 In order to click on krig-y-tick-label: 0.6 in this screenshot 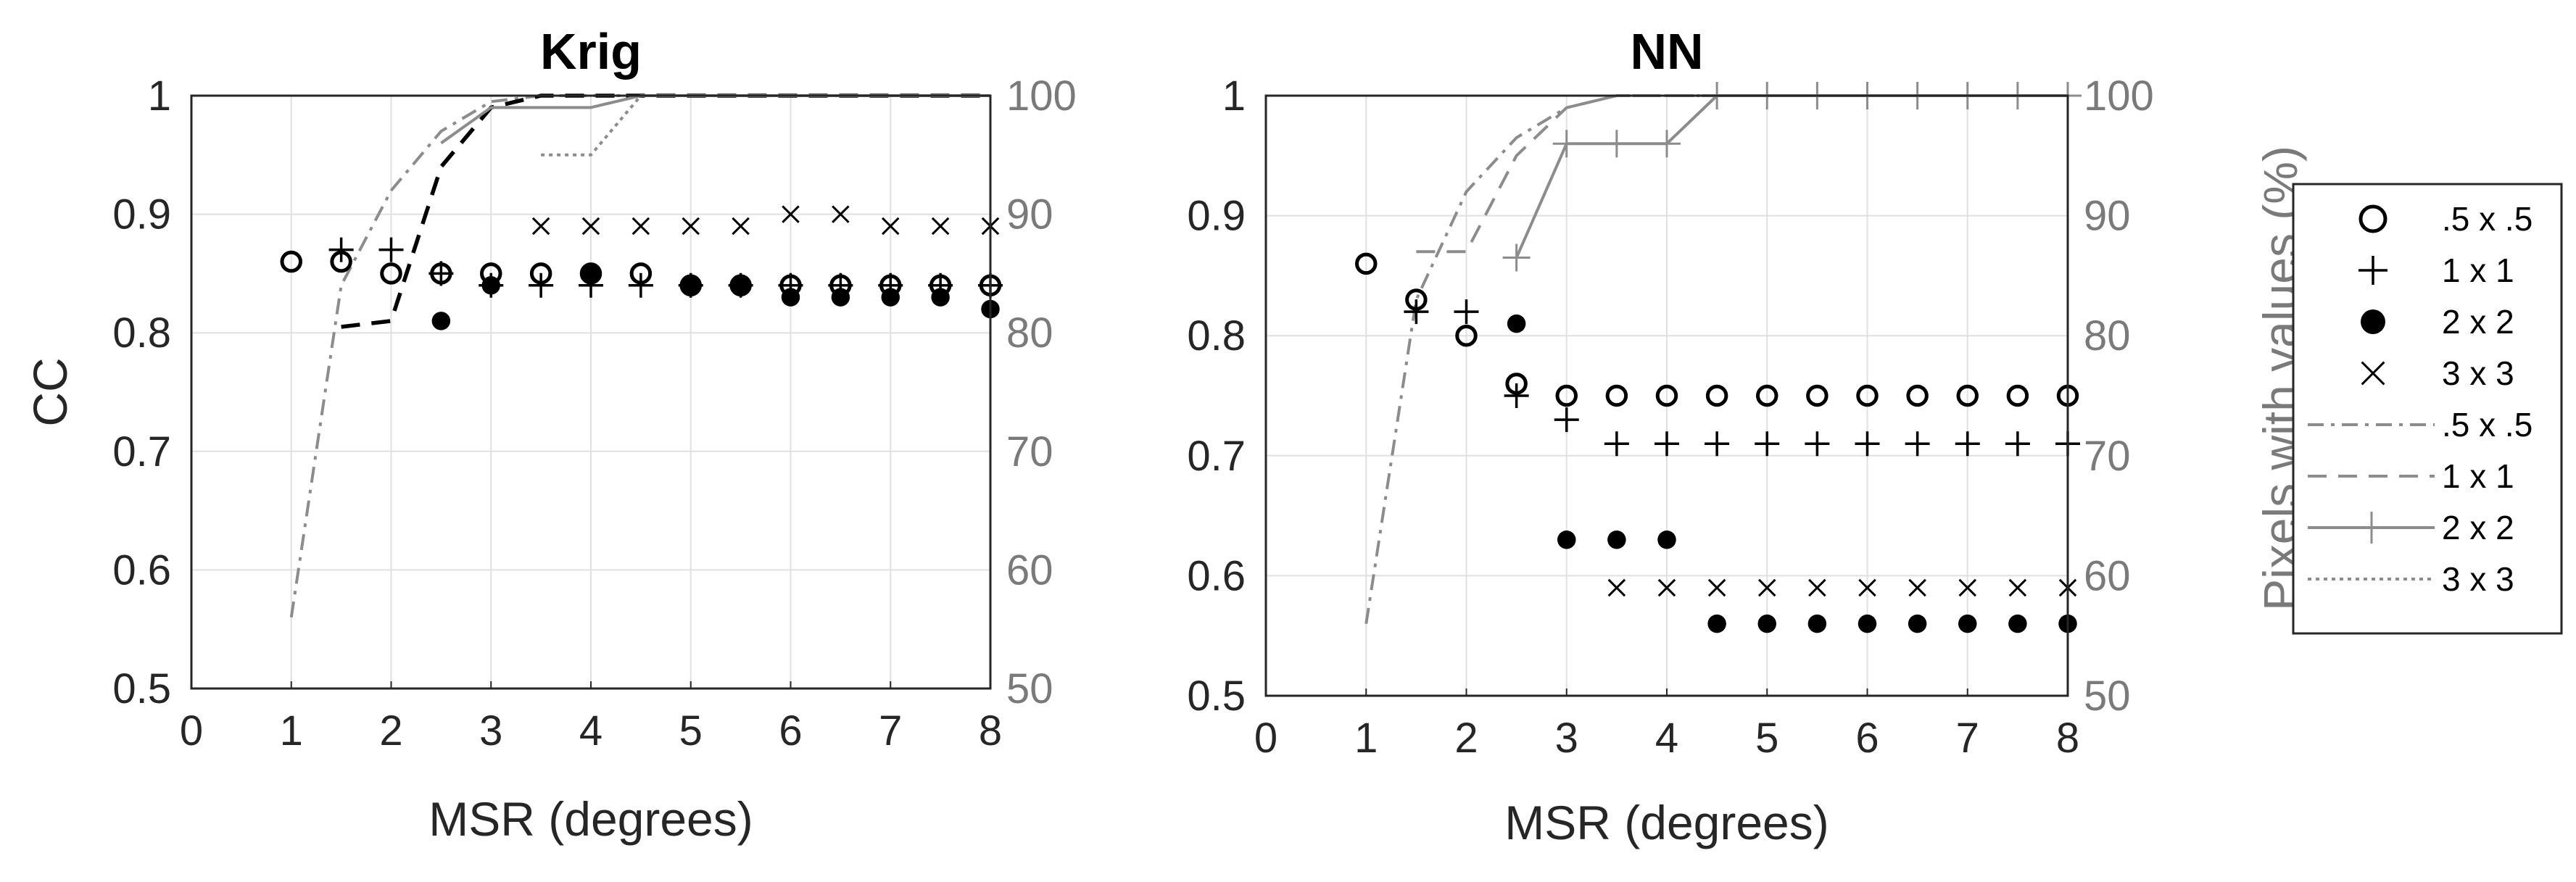, I will do `click(141, 570)`.